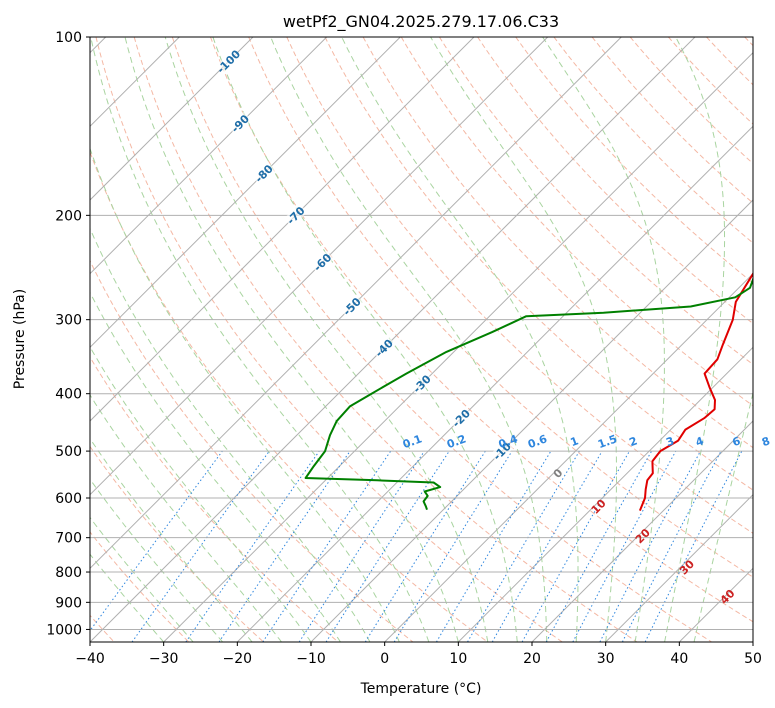 This screenshot has width=775, height=708. I want to click on y-tick-label: 100, so click(68, 38).